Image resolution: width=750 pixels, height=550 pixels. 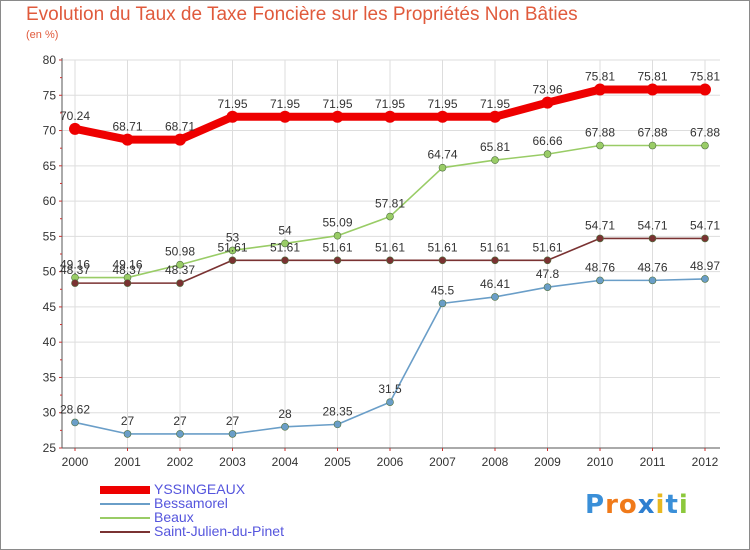 I want to click on x-tick-label: 2004, so click(x=285, y=462).